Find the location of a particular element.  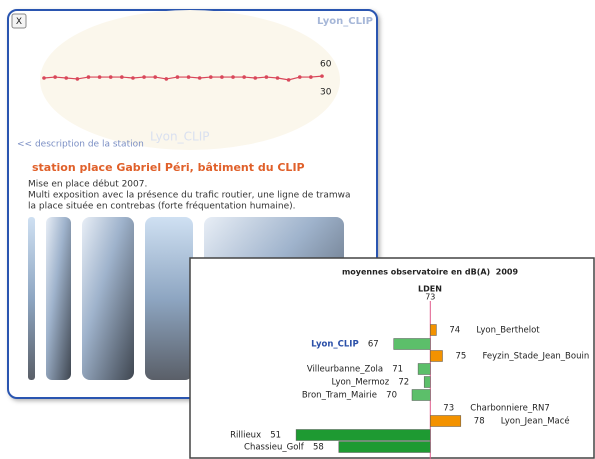

category-label: Rillieux is located at coordinates (245, 436).